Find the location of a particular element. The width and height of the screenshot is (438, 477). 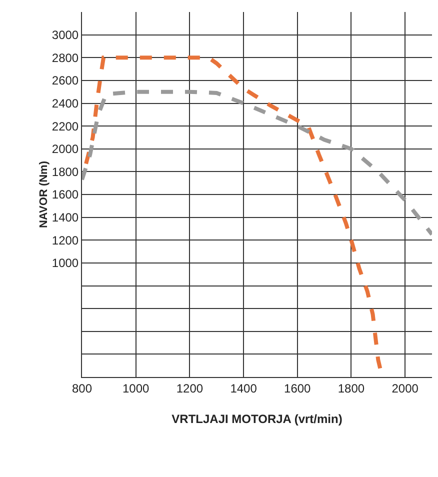

y-tick-label: 1800 is located at coordinates (65, 171).